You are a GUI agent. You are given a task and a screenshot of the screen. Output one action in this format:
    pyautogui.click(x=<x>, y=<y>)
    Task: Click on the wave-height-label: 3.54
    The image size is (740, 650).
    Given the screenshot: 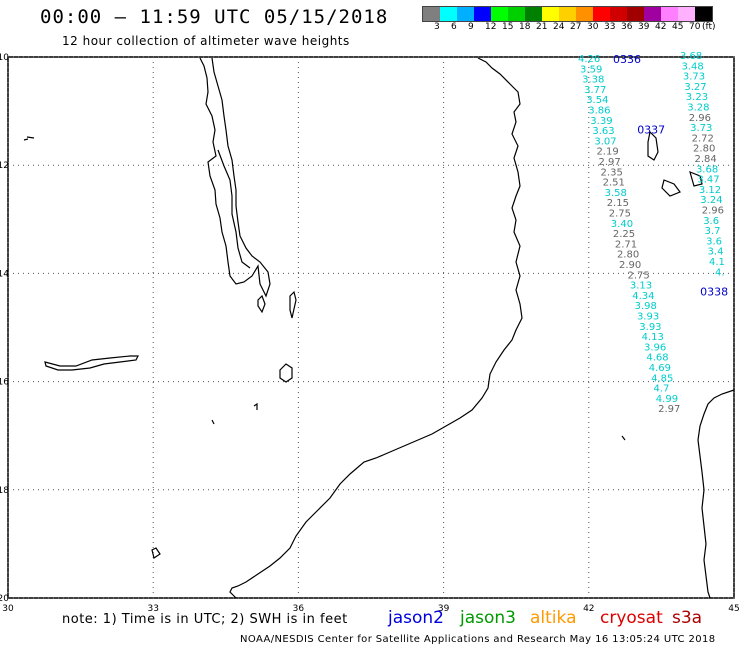 What is the action you would take?
    pyautogui.click(x=597, y=100)
    